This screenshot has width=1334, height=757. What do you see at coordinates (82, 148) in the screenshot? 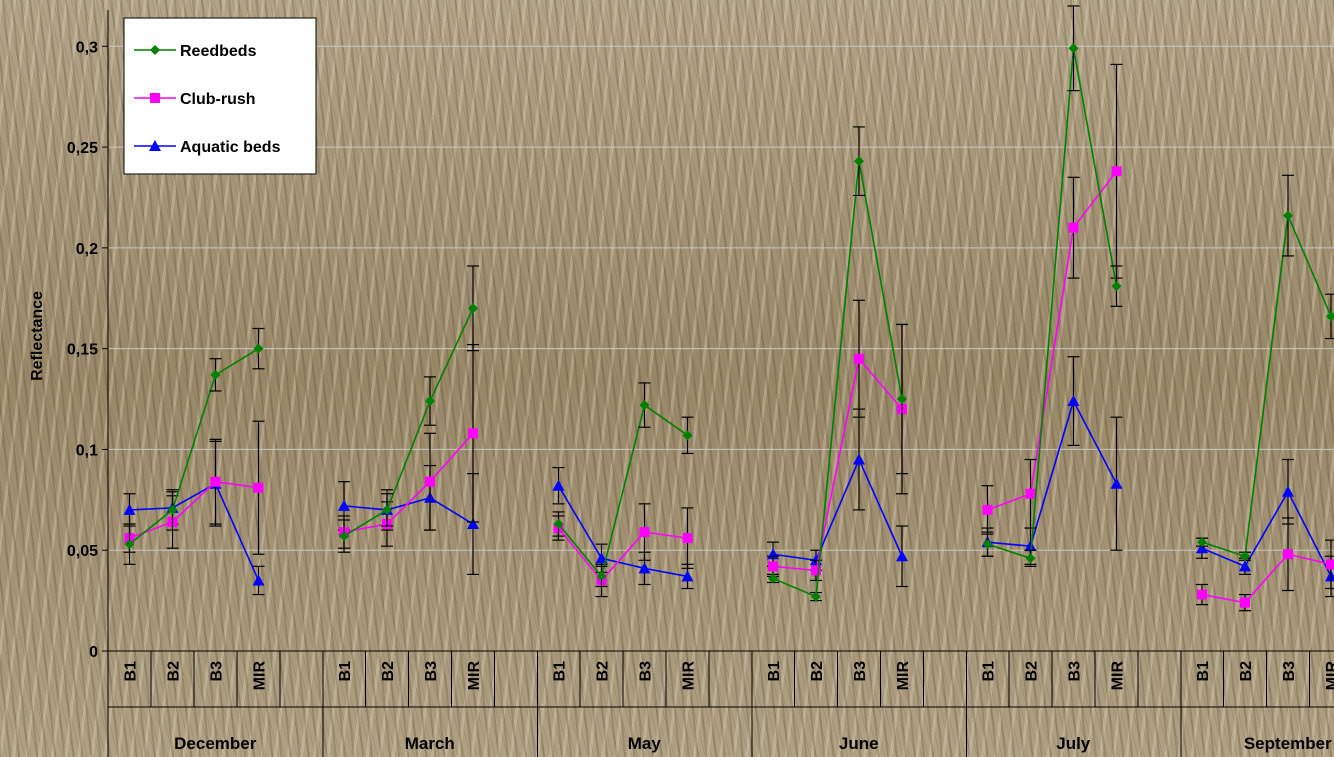
I see `y-tick-label: 0,25` at bounding box center [82, 148].